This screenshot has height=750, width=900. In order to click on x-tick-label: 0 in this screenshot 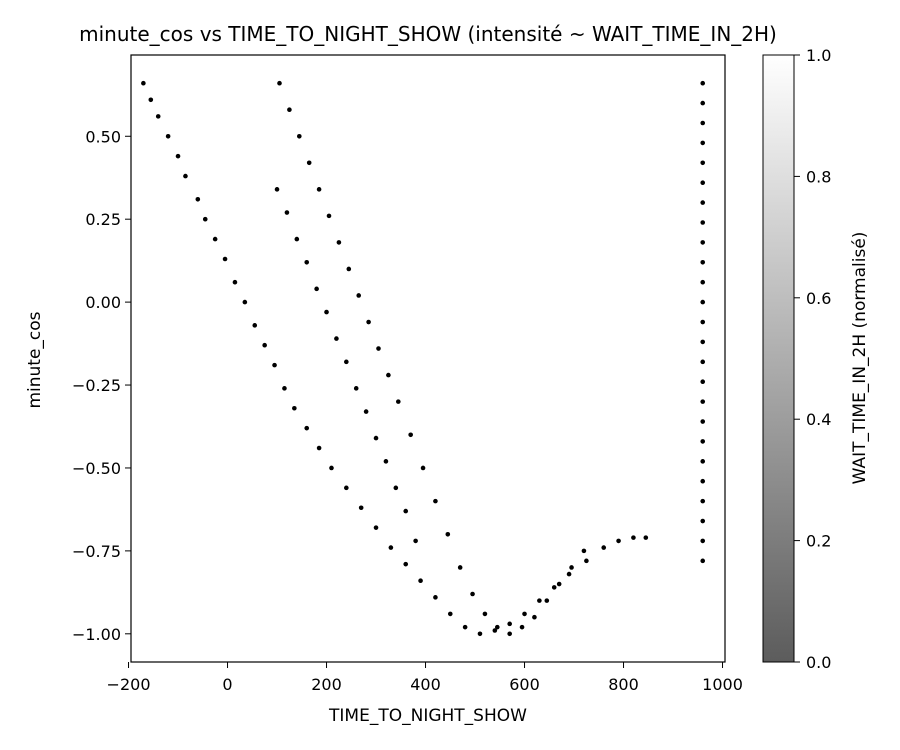, I will do `click(227, 684)`.